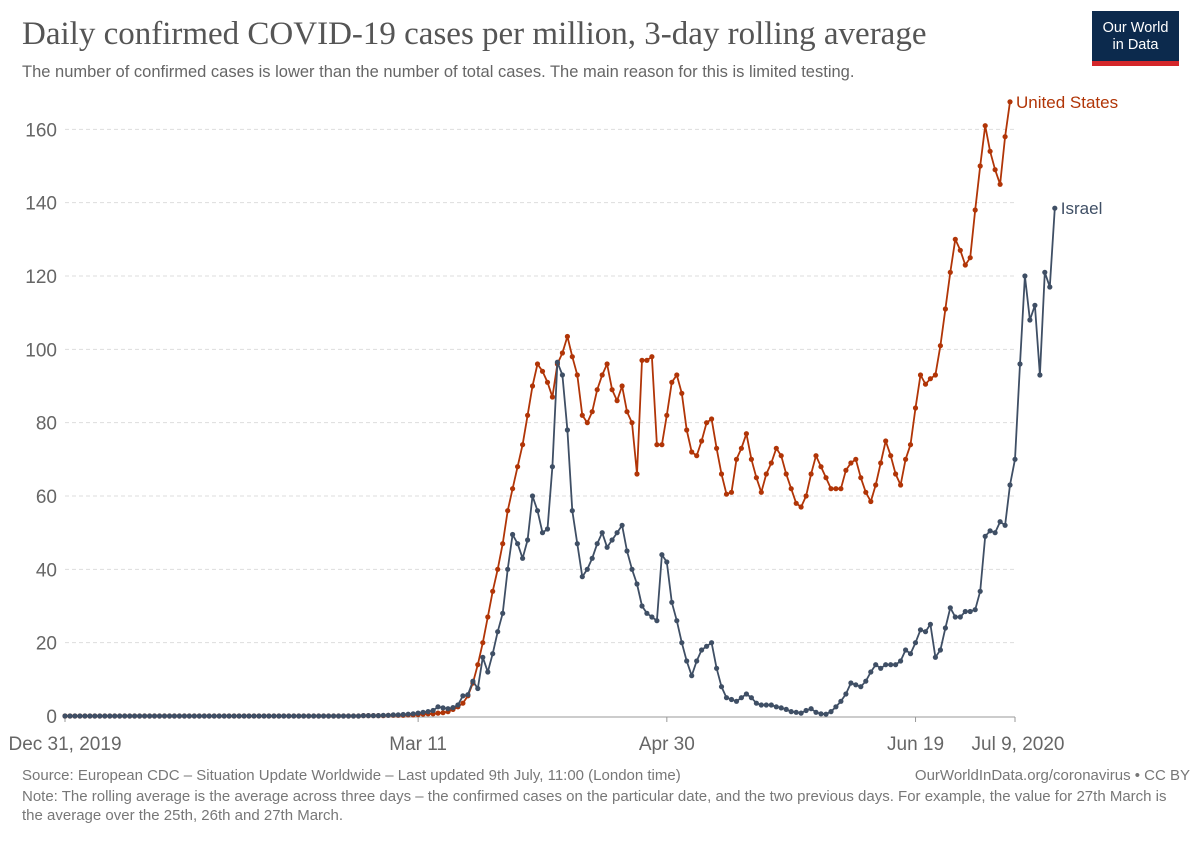 The height and width of the screenshot is (847, 1200). Describe the element at coordinates (46, 644) in the screenshot. I see `y-tick-label: 20` at that location.